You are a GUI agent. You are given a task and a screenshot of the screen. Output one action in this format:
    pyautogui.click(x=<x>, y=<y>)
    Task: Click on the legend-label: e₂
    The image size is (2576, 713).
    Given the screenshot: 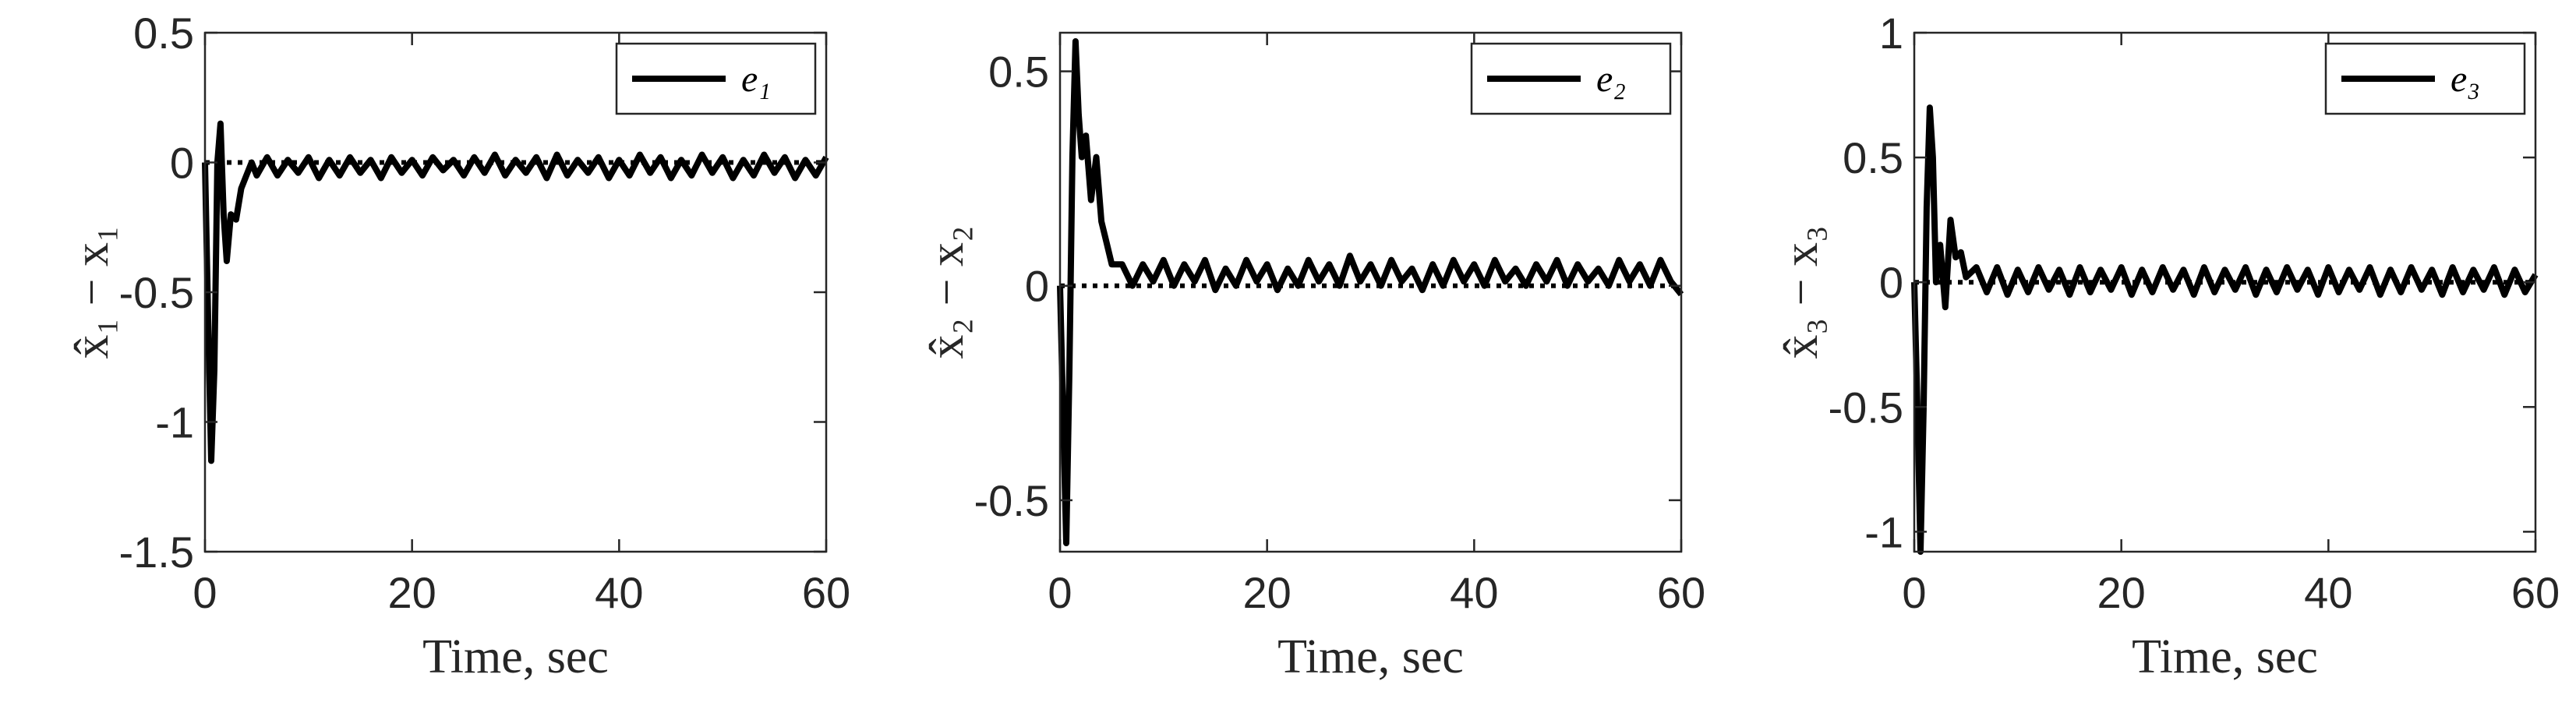 What is the action you would take?
    pyautogui.click(x=1611, y=79)
    